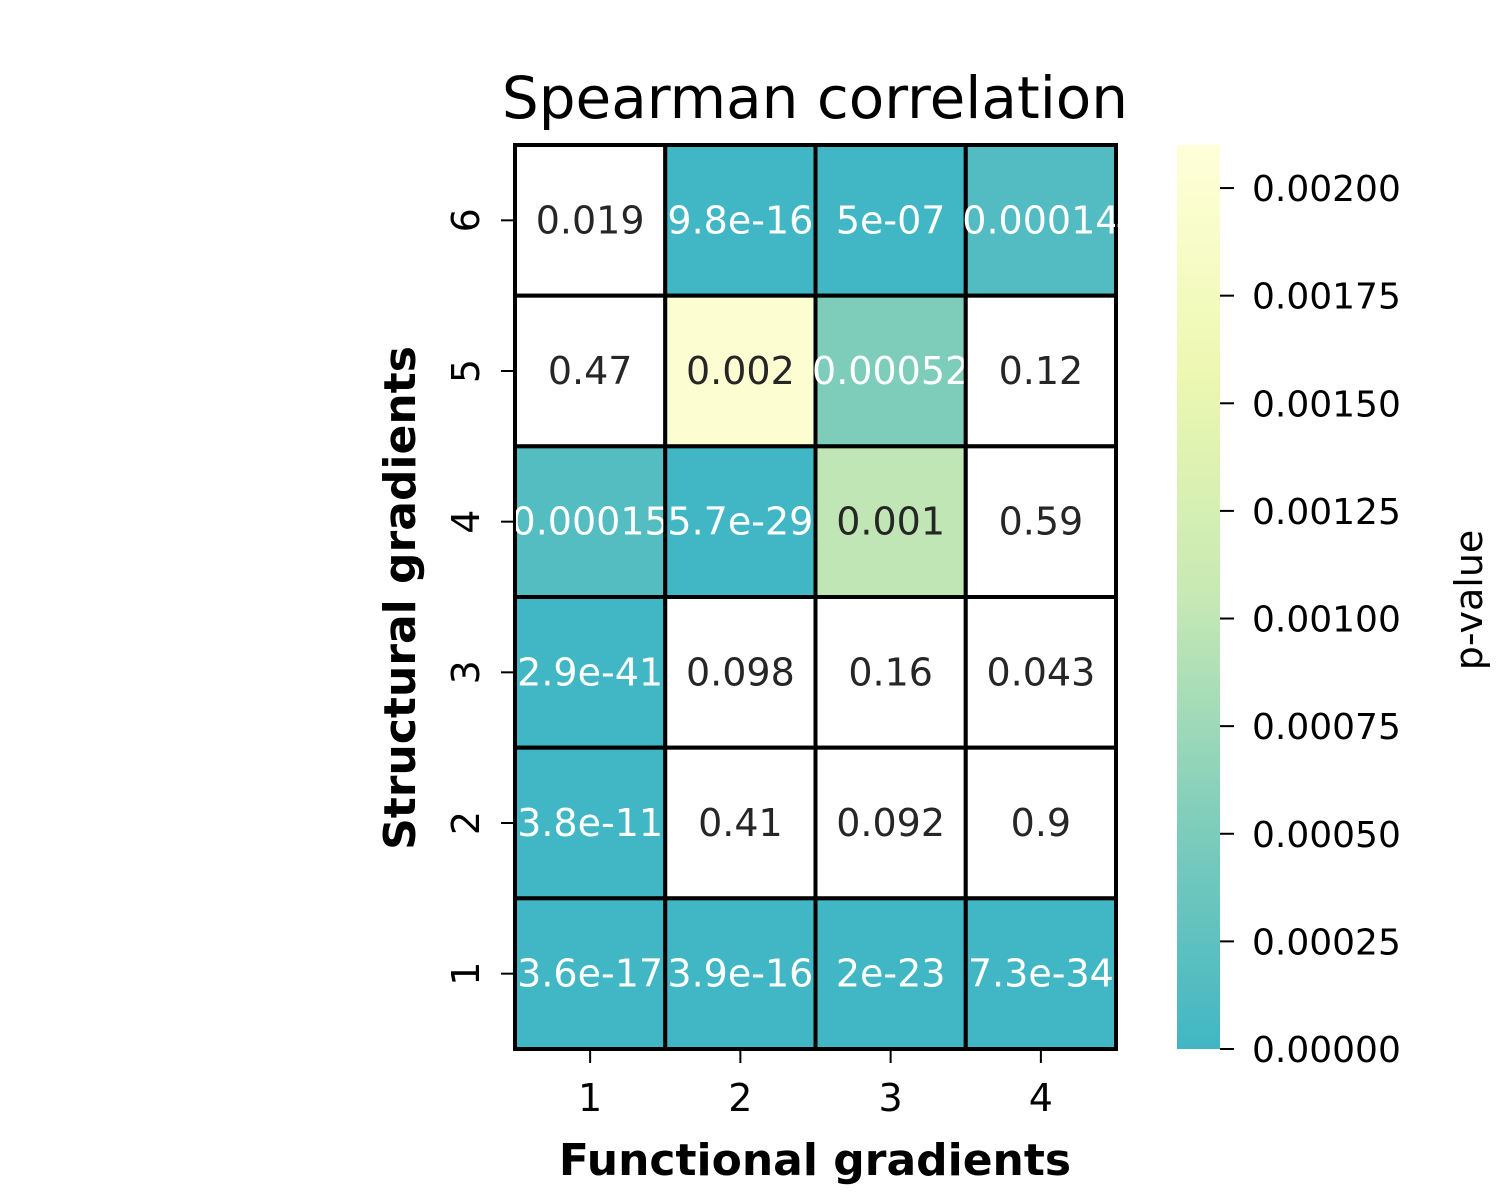 The height and width of the screenshot is (1200, 1500). Describe the element at coordinates (815, 1160) in the screenshot. I see `x-axis-label: Functional gradients` at that location.